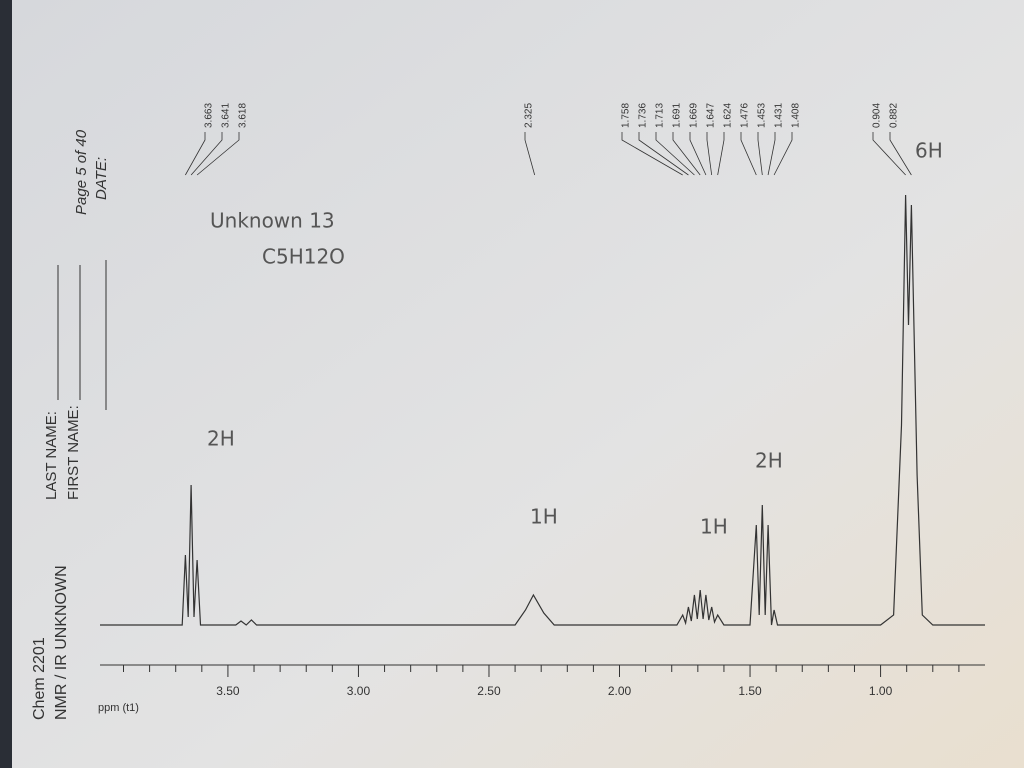 Image resolution: width=1024 pixels, height=768 pixels. I want to click on table-edge, so click(6, 384).